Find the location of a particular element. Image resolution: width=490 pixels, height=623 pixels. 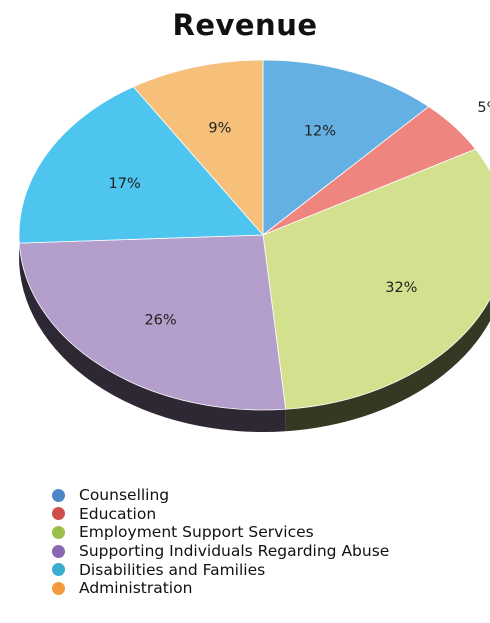

legend-label: Employment Support Services is located at coordinates (196, 532).